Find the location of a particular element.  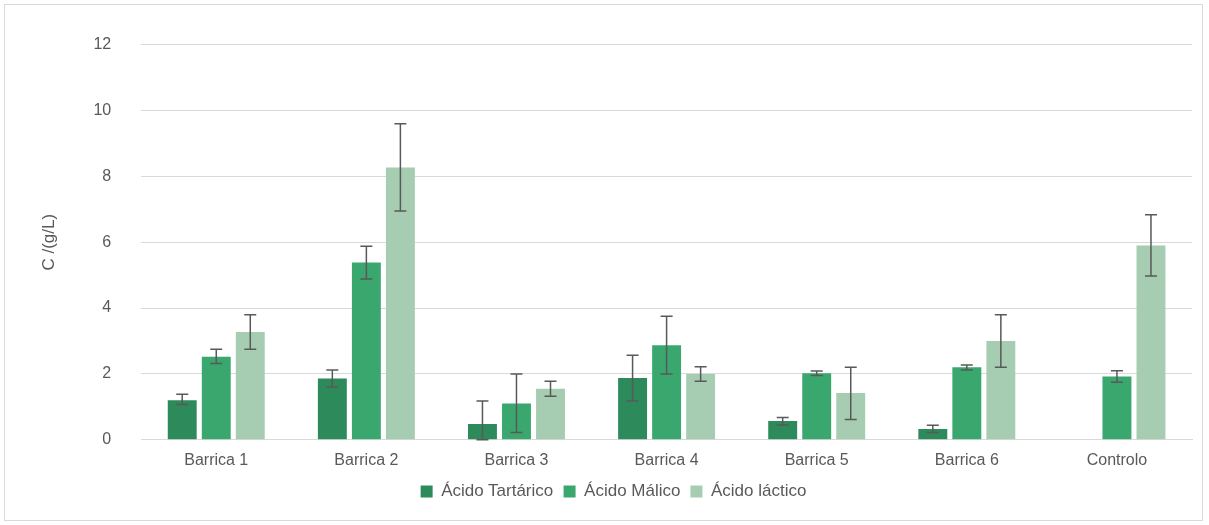

y-axis-title: C /(g/L) is located at coordinates (48, 242).